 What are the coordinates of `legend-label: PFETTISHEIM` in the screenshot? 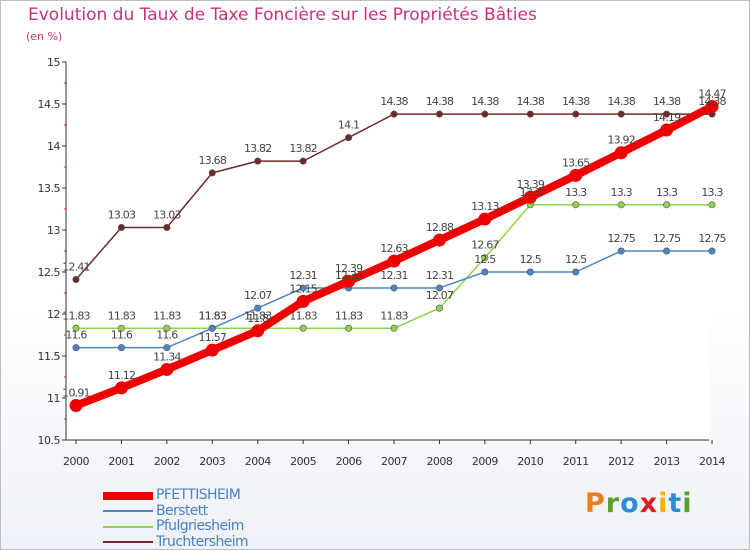 It's located at (198, 495).